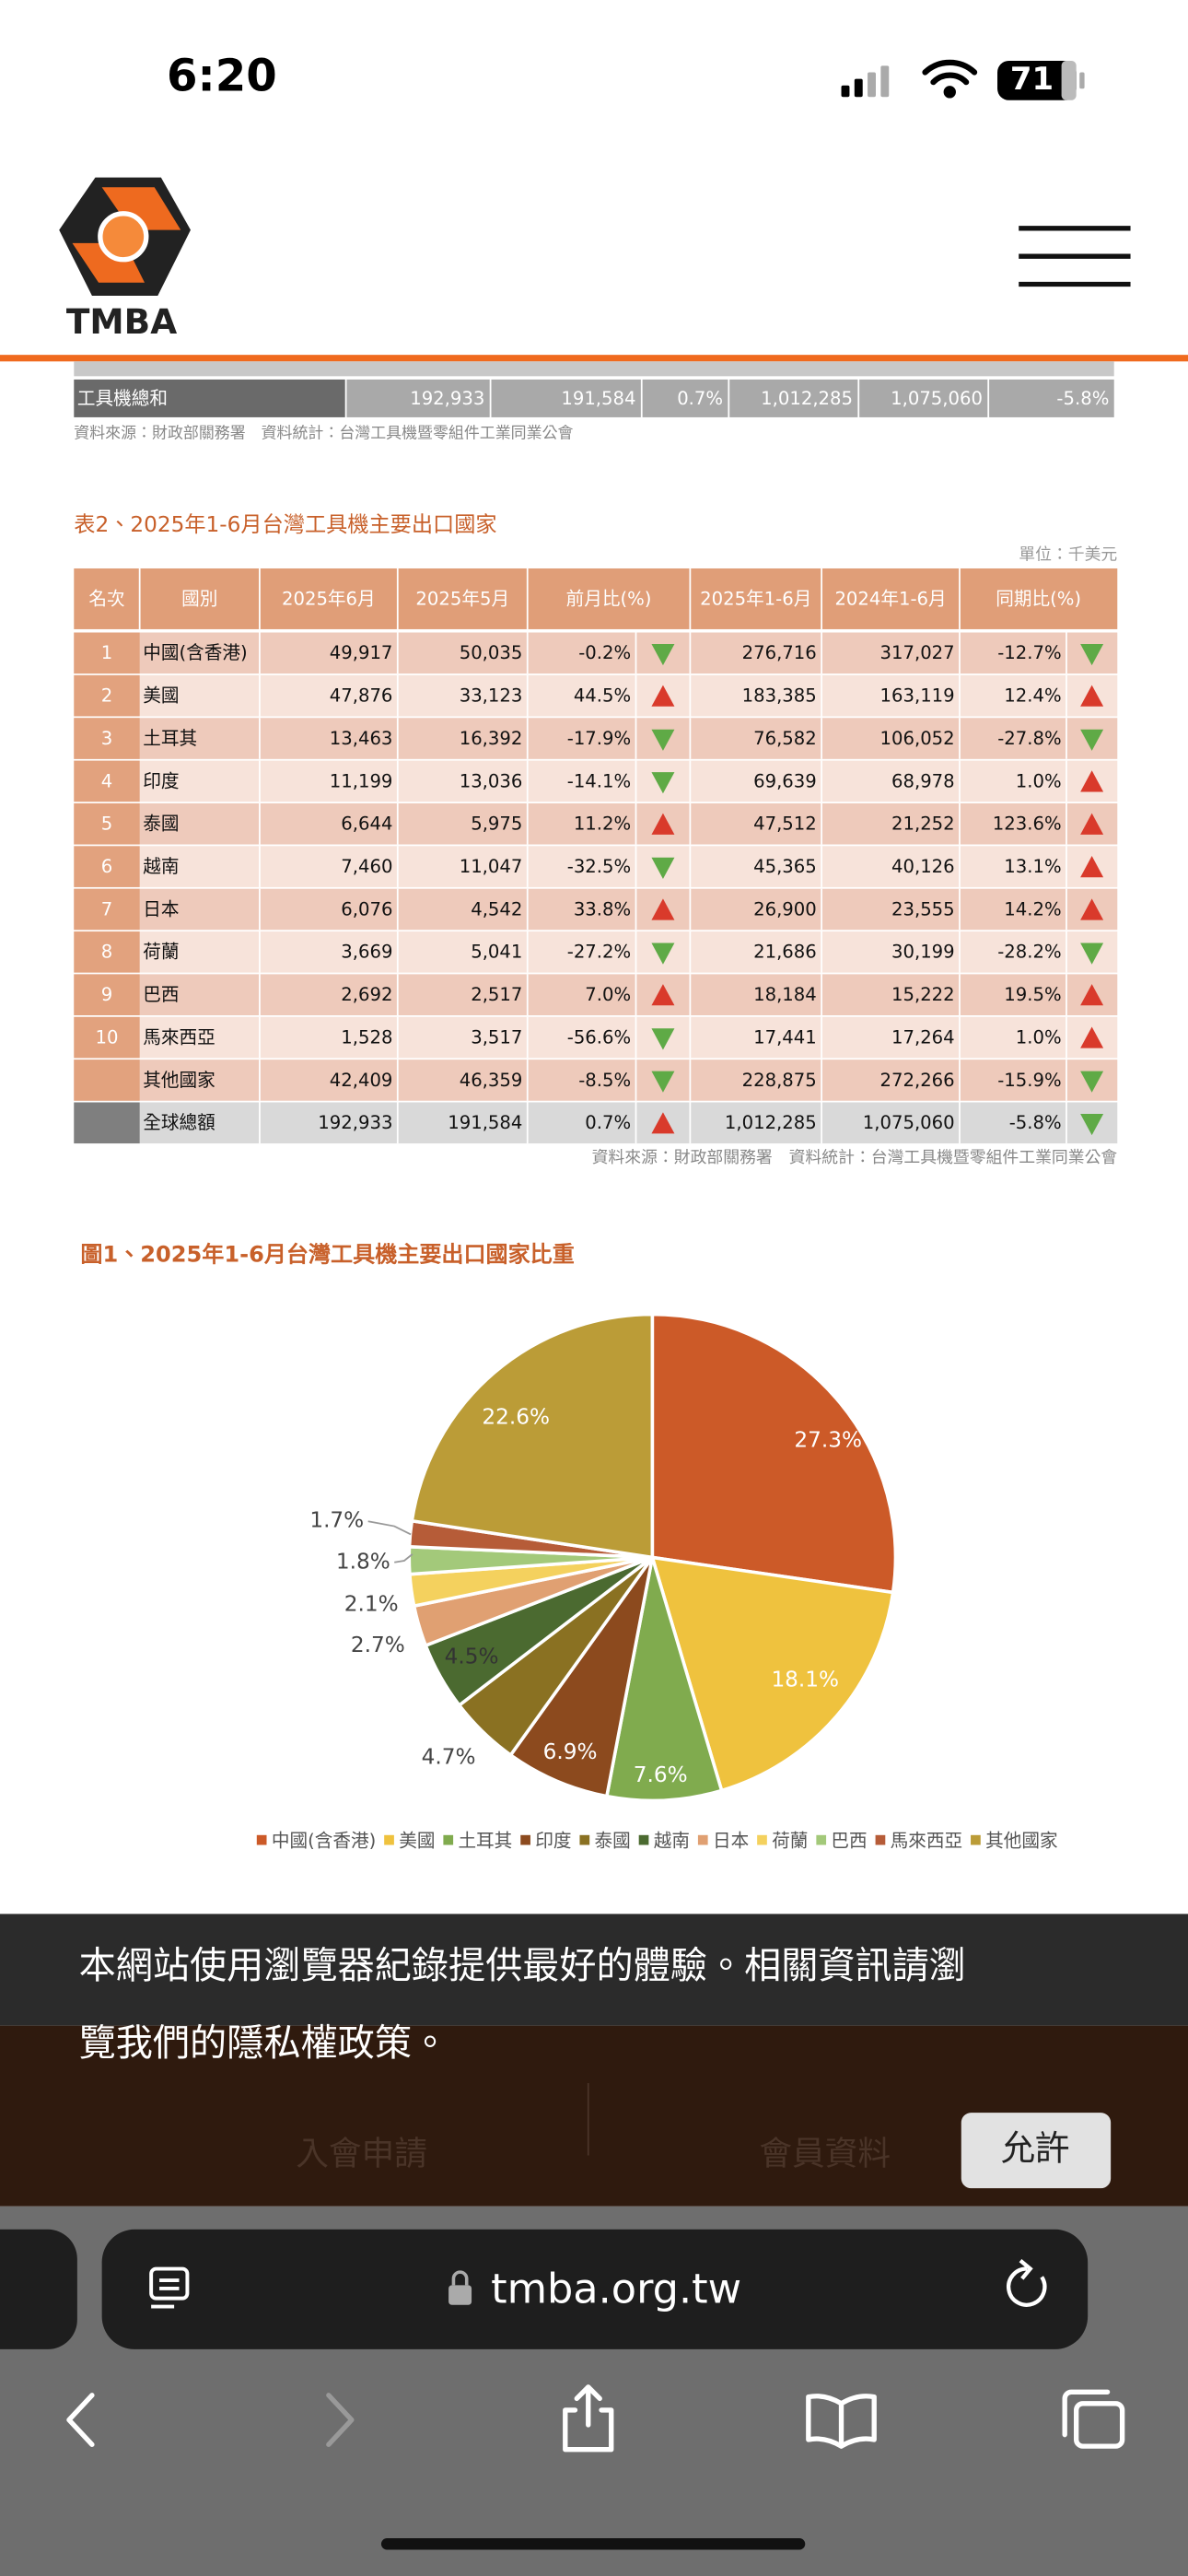  What do you see at coordinates (1093, 2419) in the screenshot?
I see `tabs-button` at bounding box center [1093, 2419].